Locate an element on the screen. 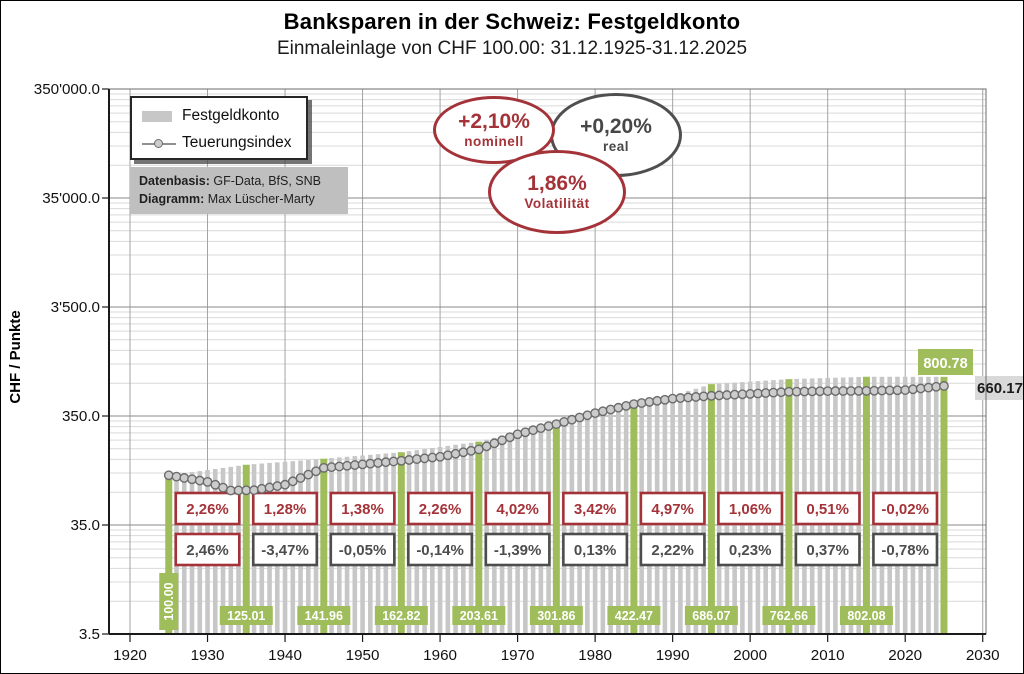 The image size is (1024, 674). x-tick-label: 1940 is located at coordinates (285, 655).